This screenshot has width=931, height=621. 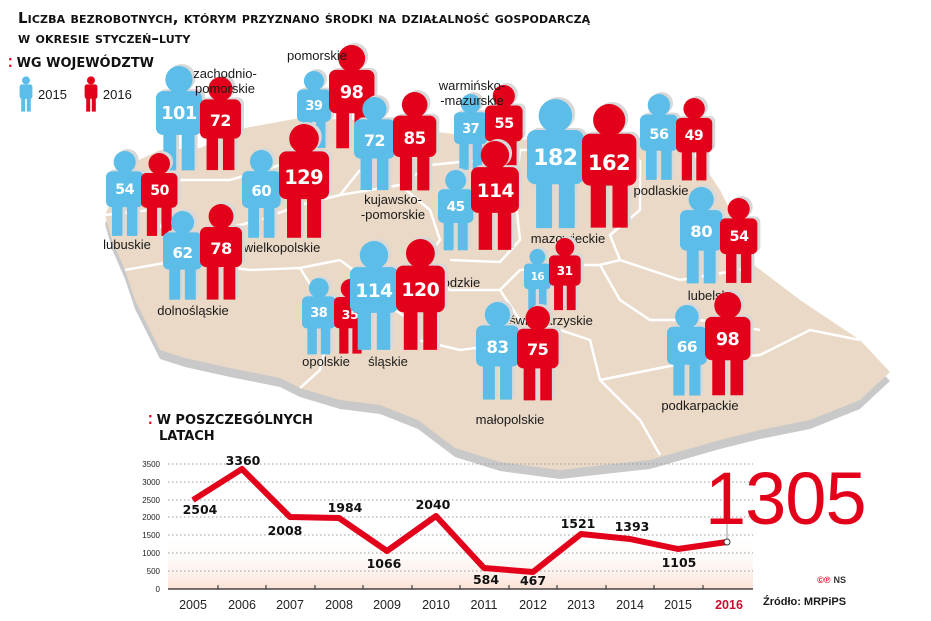 I want to click on legend-item-2015: 2015, so click(x=42, y=94).